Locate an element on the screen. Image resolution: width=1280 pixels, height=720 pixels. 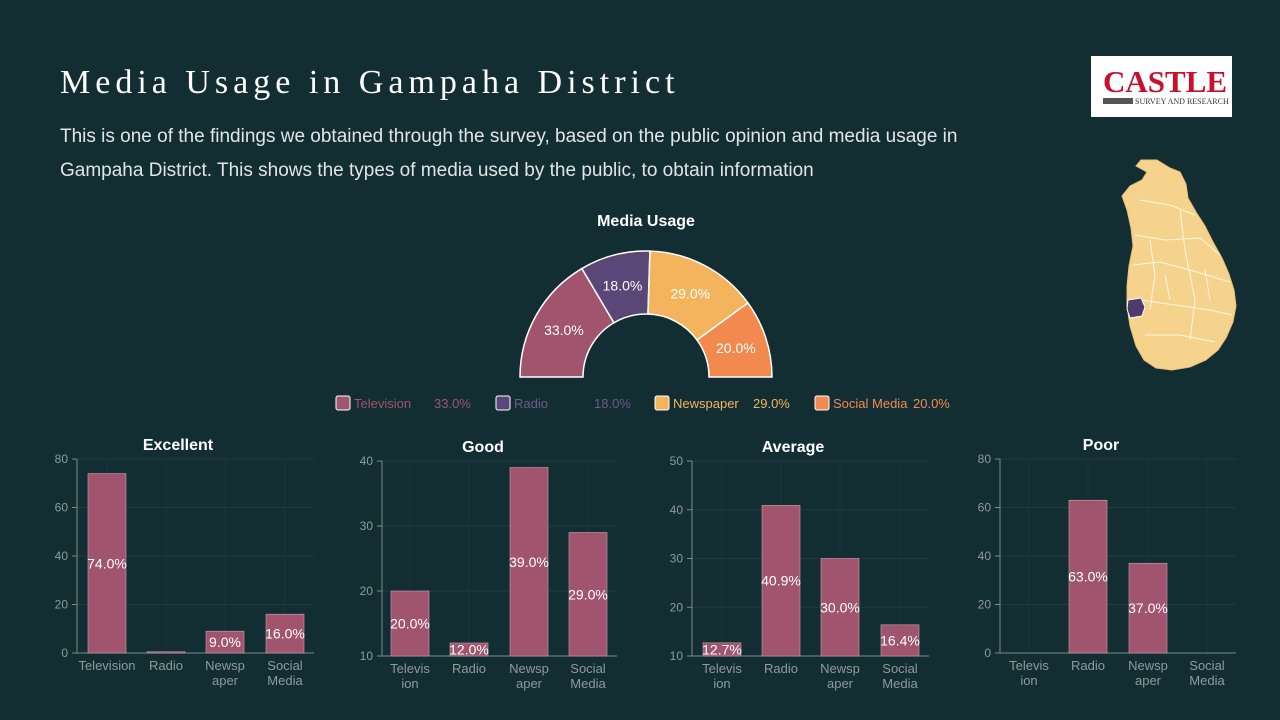
bar-chart-title: Excellent is located at coordinates (178, 445).